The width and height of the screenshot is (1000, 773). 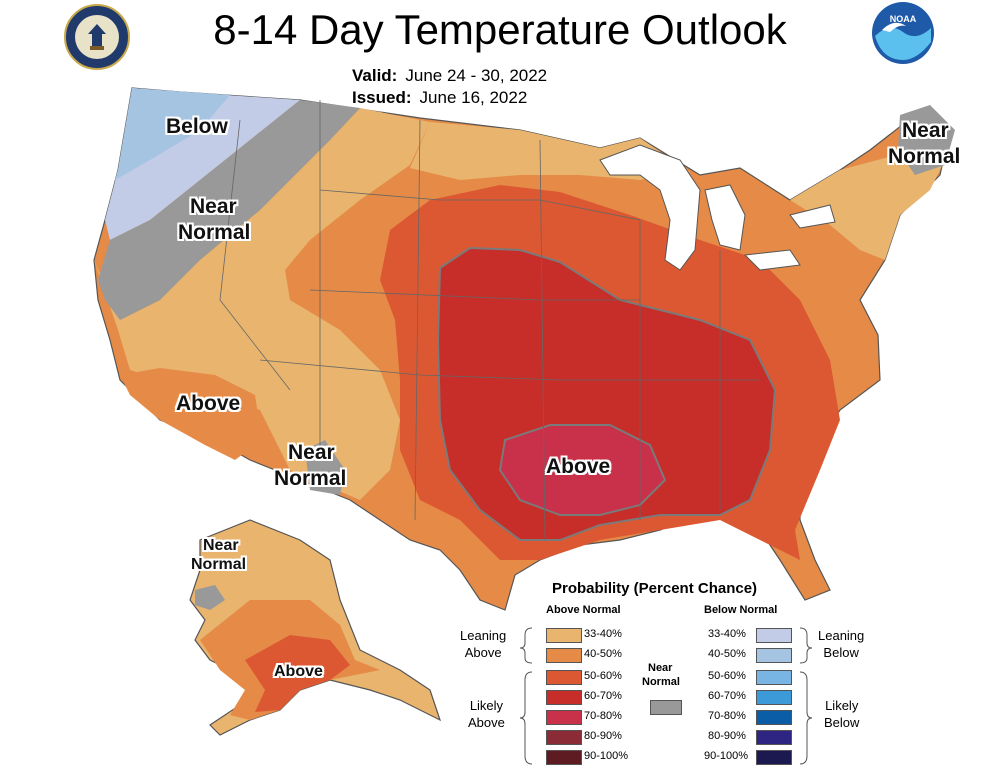 I want to click on legend-title: Probability (Percent Chance), so click(x=655, y=588).